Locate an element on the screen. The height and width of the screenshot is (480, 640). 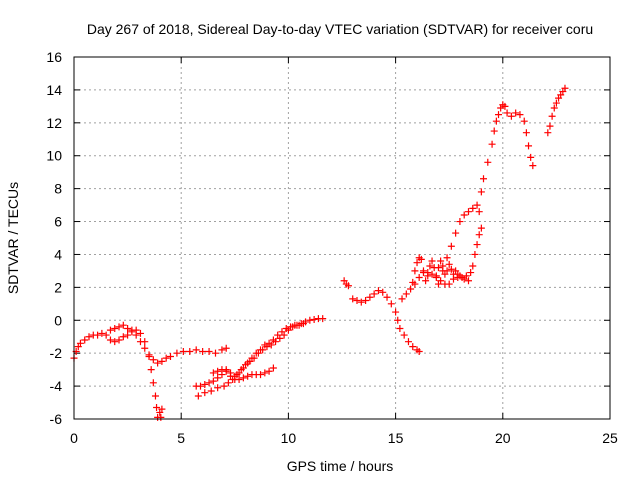
x-tick-label: 15 is located at coordinates (396, 438).